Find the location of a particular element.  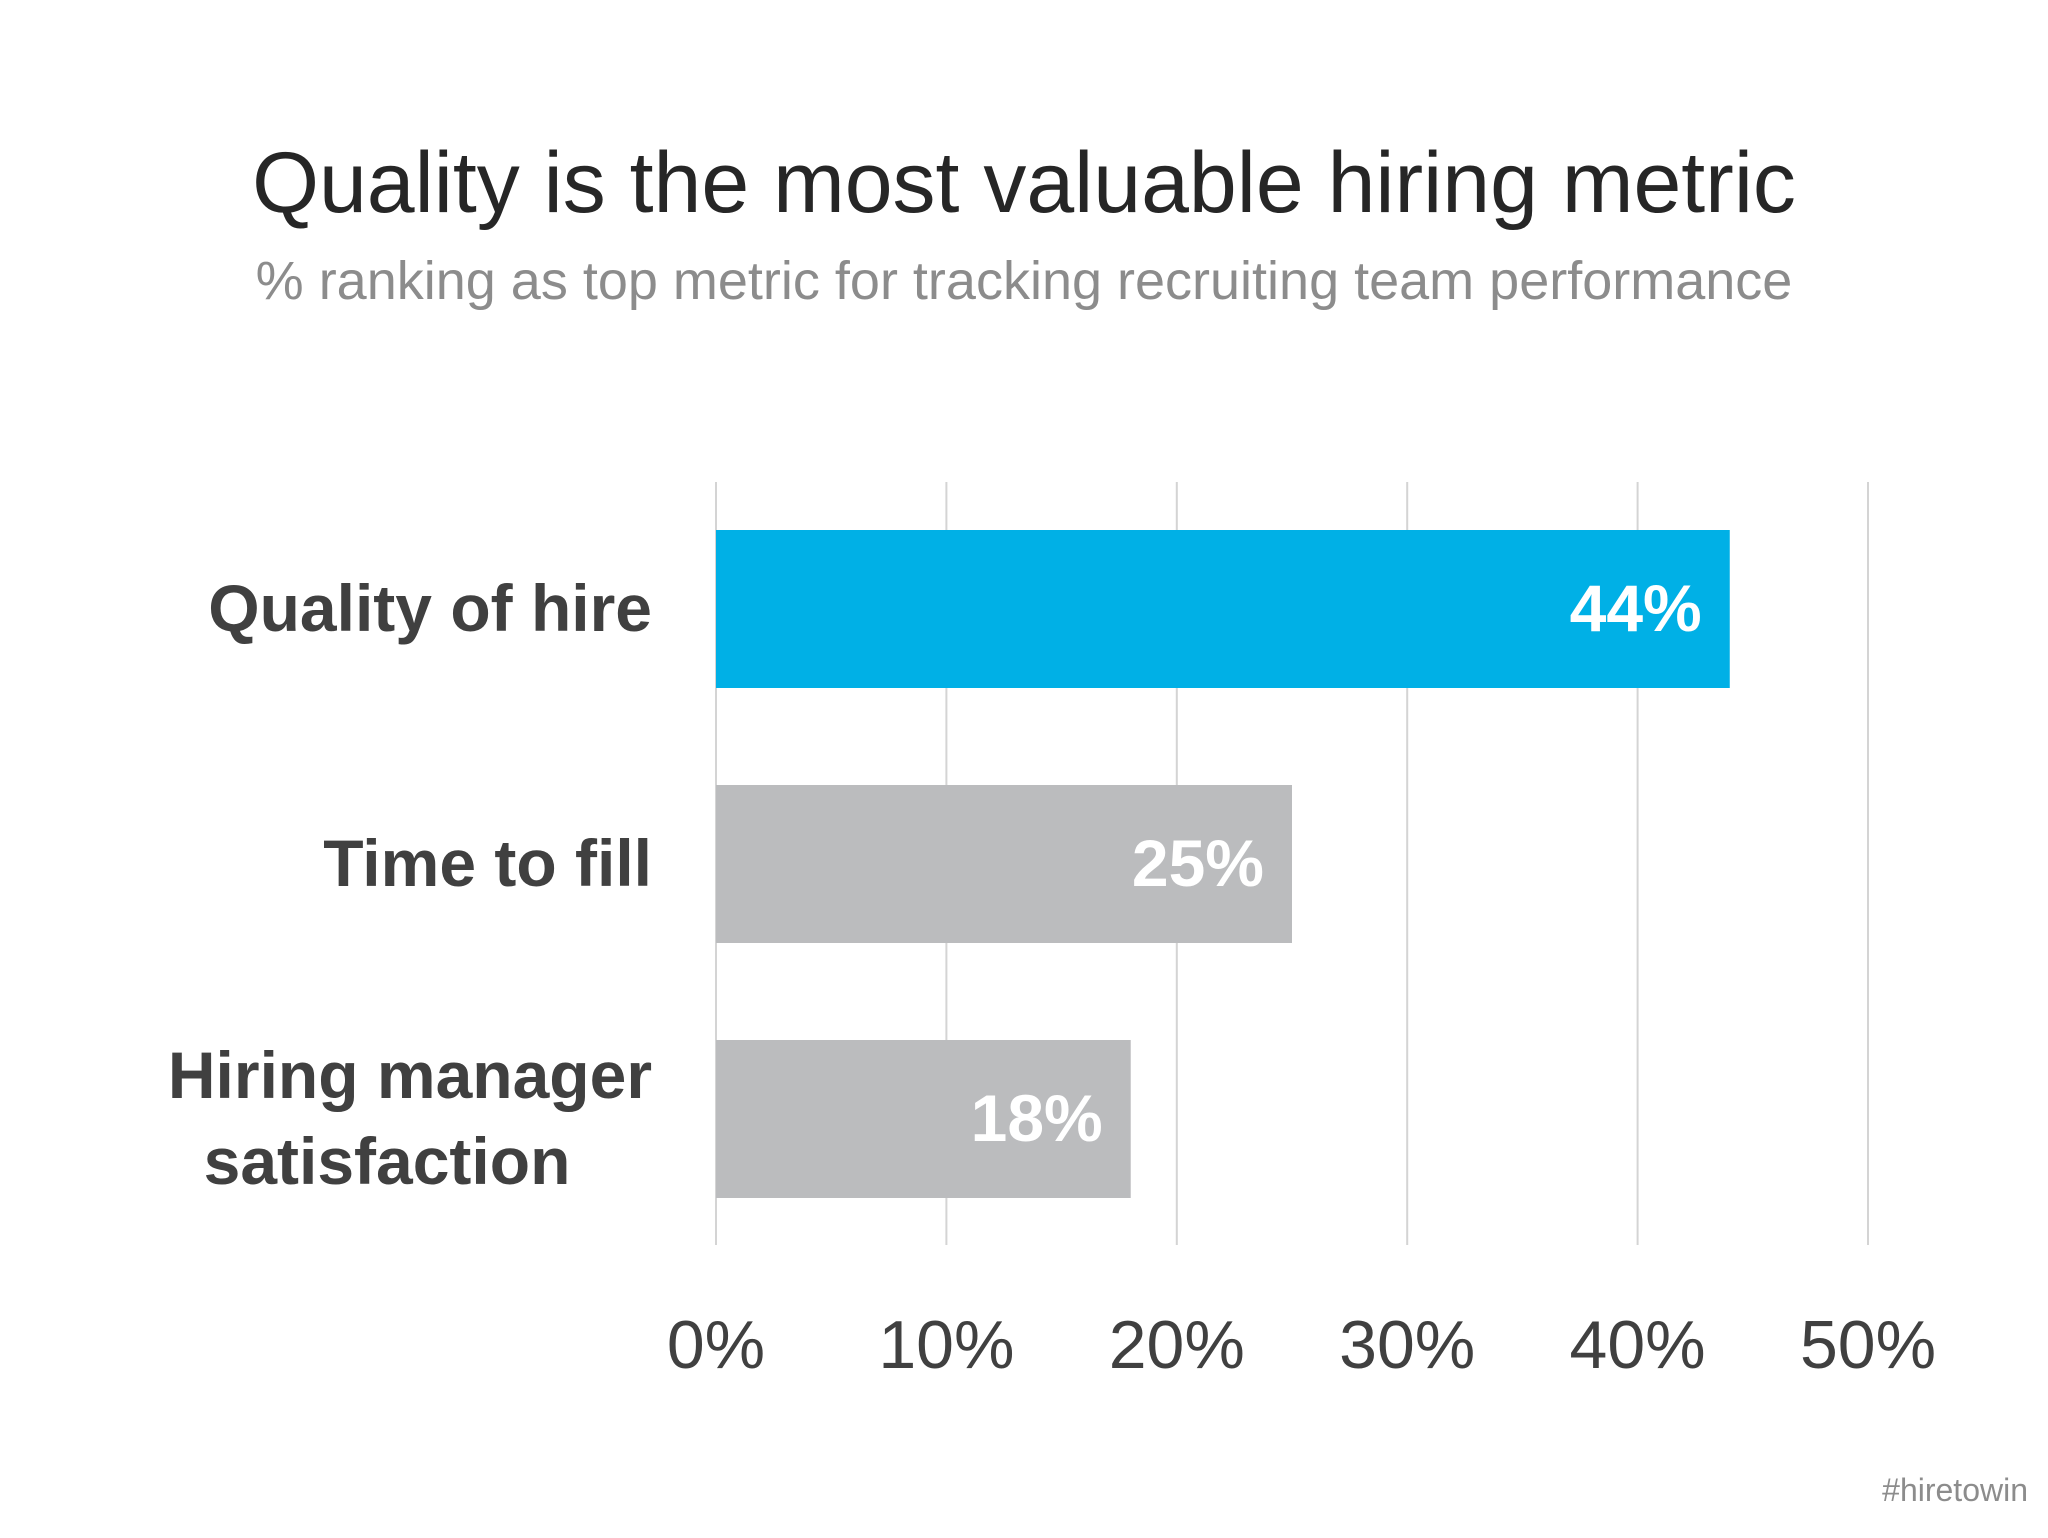

category-label: Quality of hire is located at coordinates (430, 608).